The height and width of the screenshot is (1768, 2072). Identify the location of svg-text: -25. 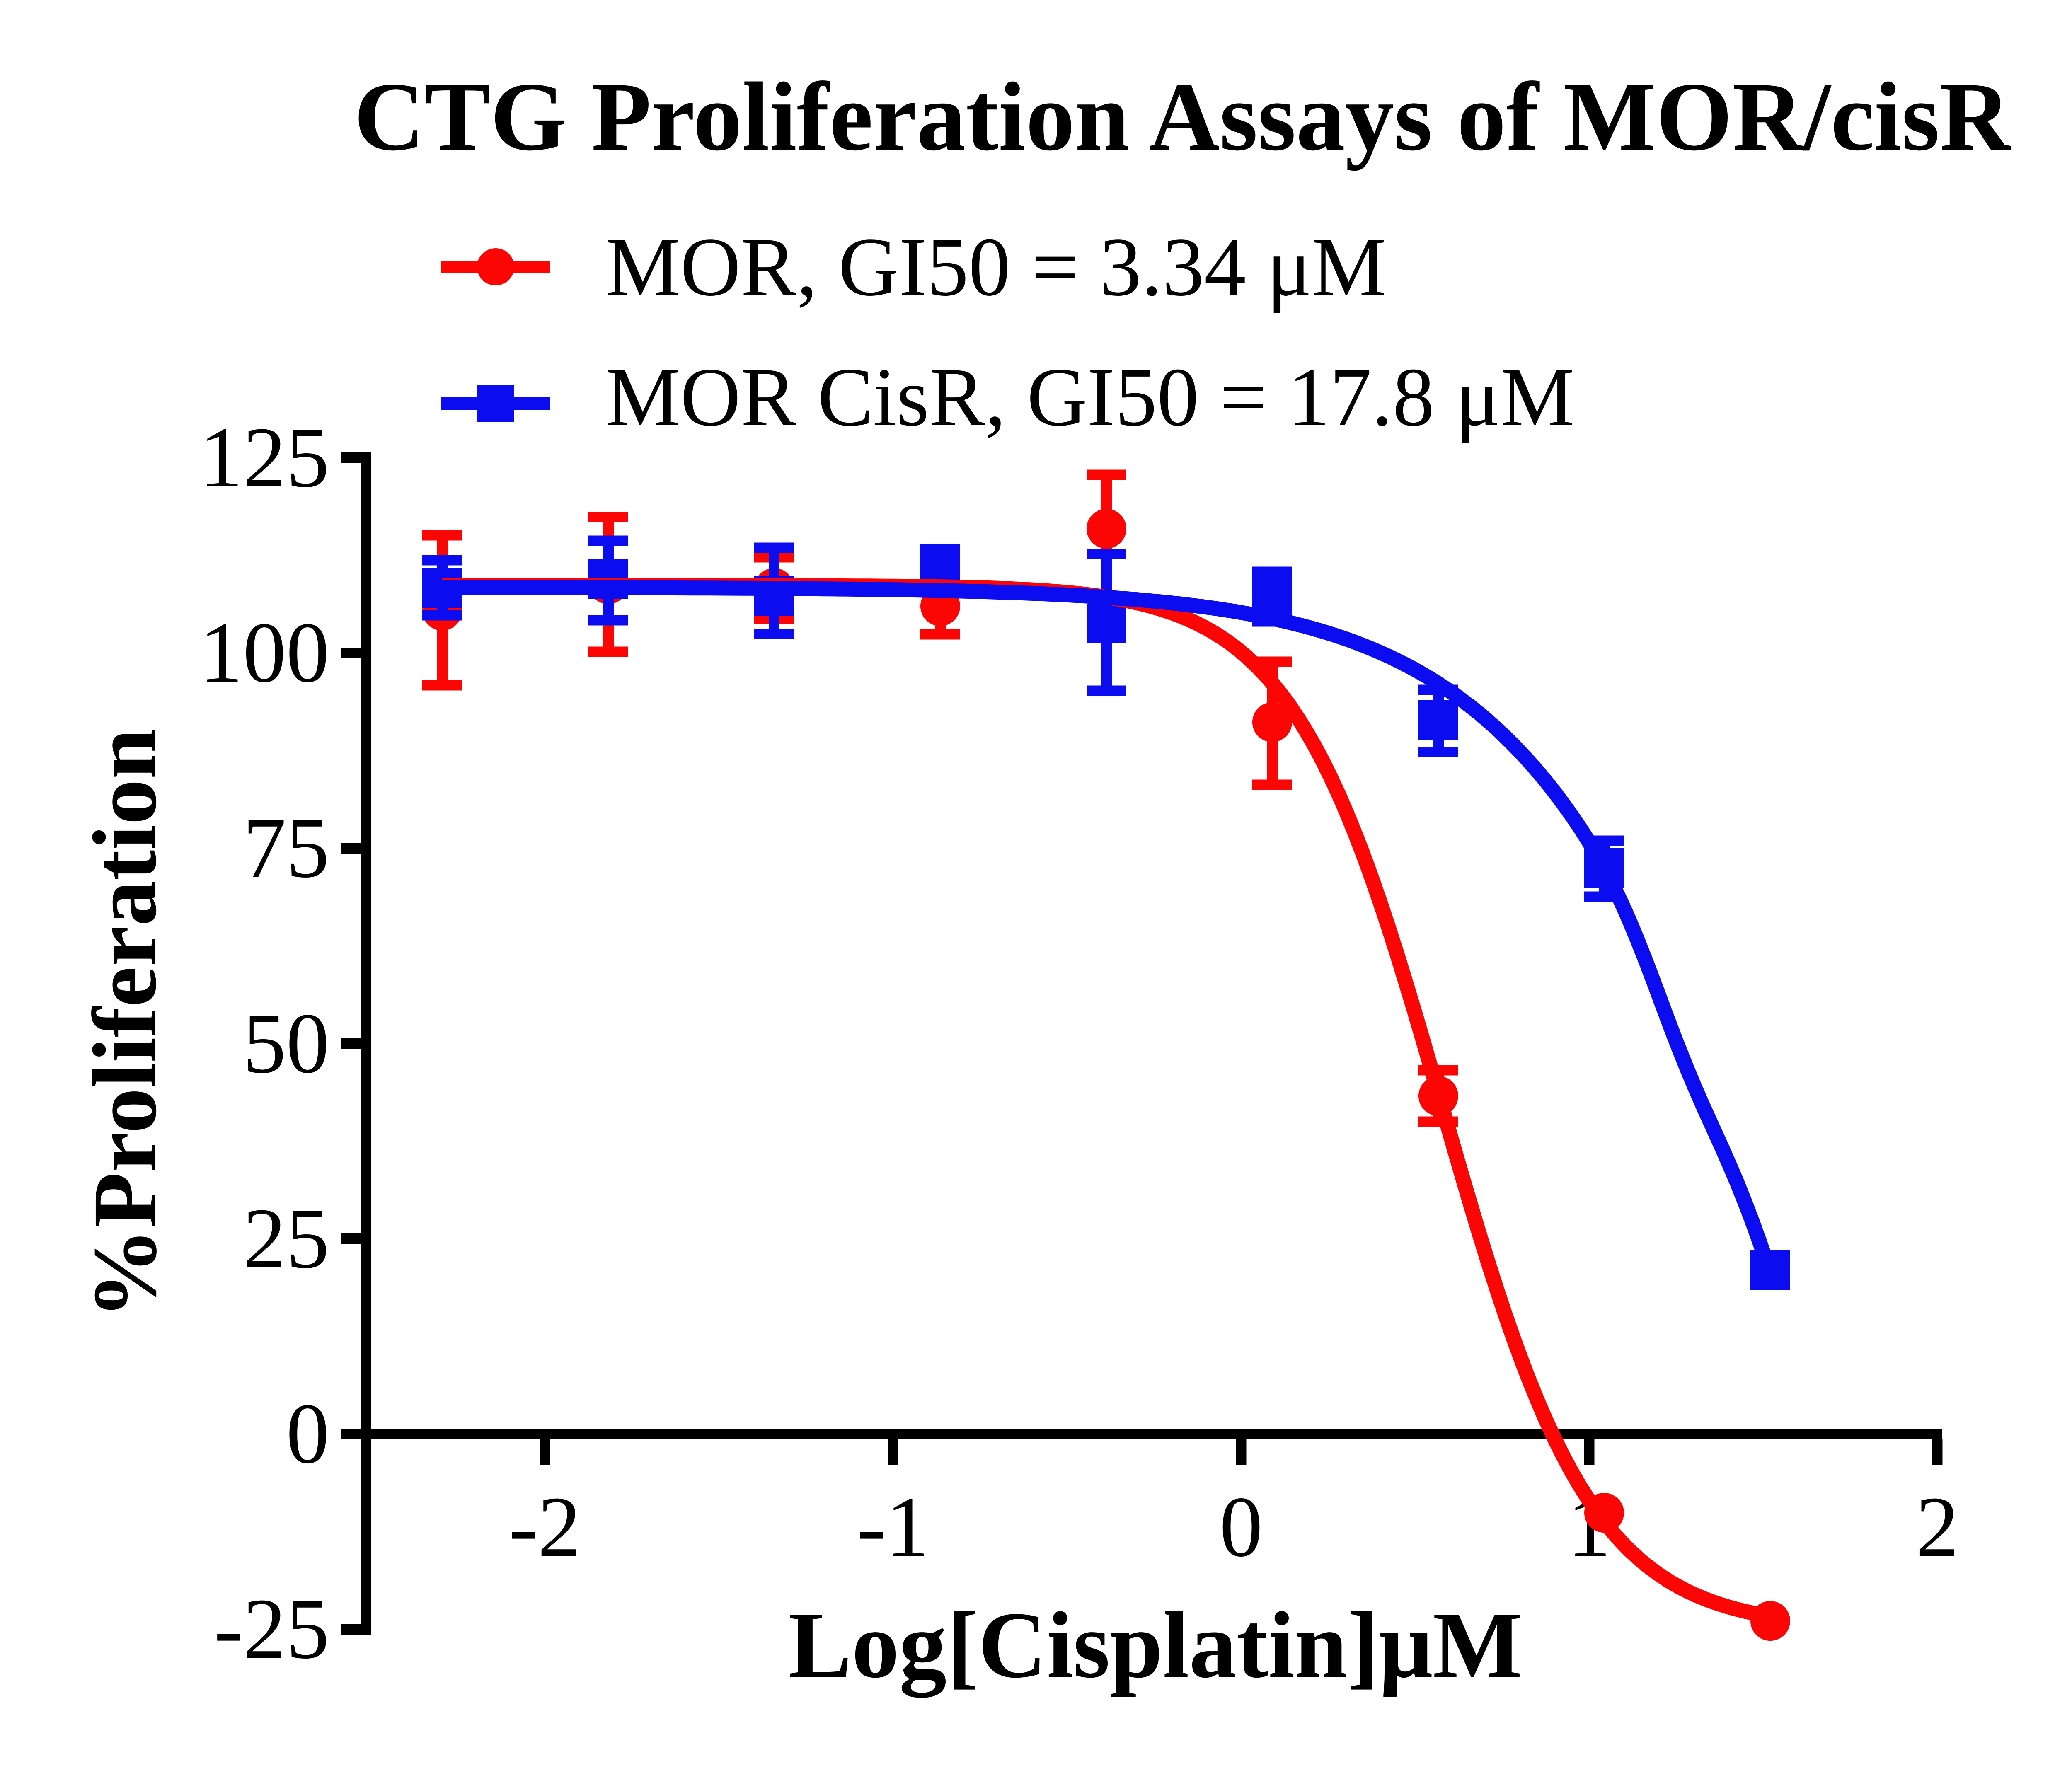
(271, 1629).